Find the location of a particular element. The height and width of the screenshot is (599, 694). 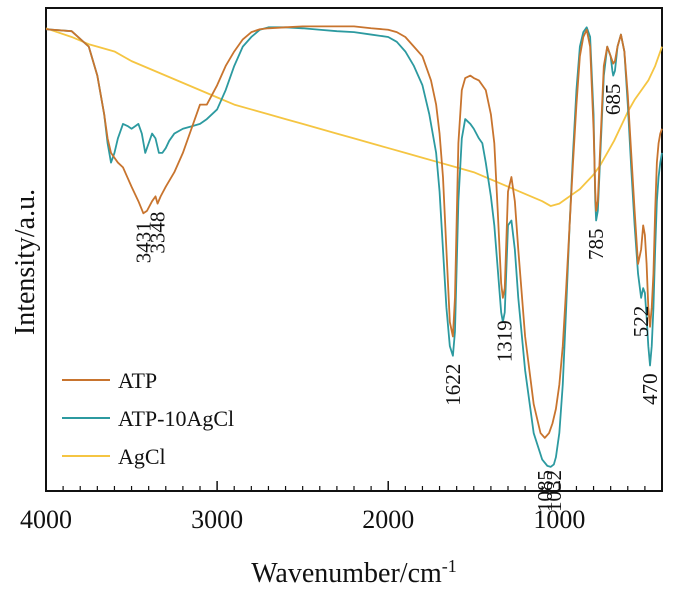

peak-label-1319: 1319 is located at coordinates (505, 341).